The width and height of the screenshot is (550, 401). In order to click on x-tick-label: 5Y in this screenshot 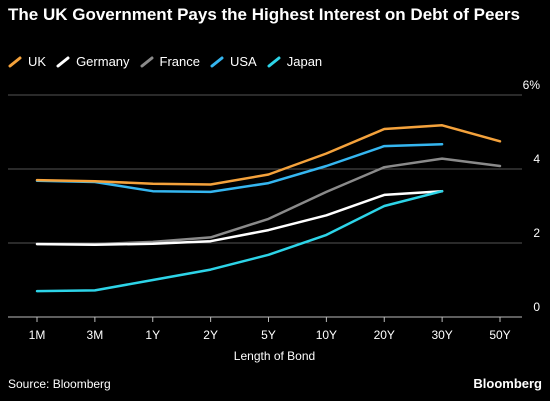, I will do `click(268, 335)`.